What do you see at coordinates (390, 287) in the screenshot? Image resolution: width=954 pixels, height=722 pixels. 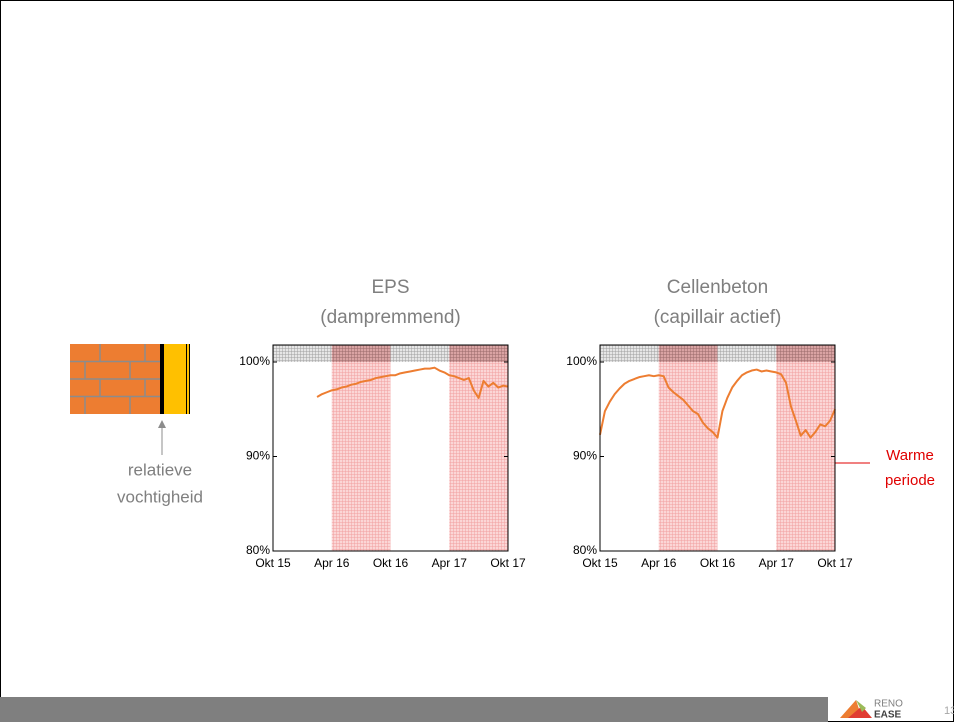 I see `chart-title: EPS` at bounding box center [390, 287].